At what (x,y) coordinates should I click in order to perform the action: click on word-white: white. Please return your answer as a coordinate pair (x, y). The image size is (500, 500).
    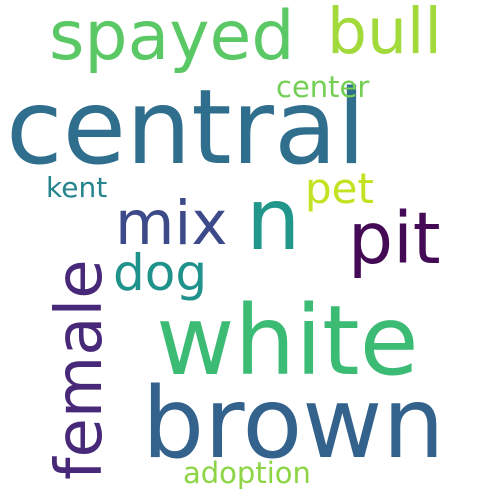
    Looking at the image, I should click on (287, 341).